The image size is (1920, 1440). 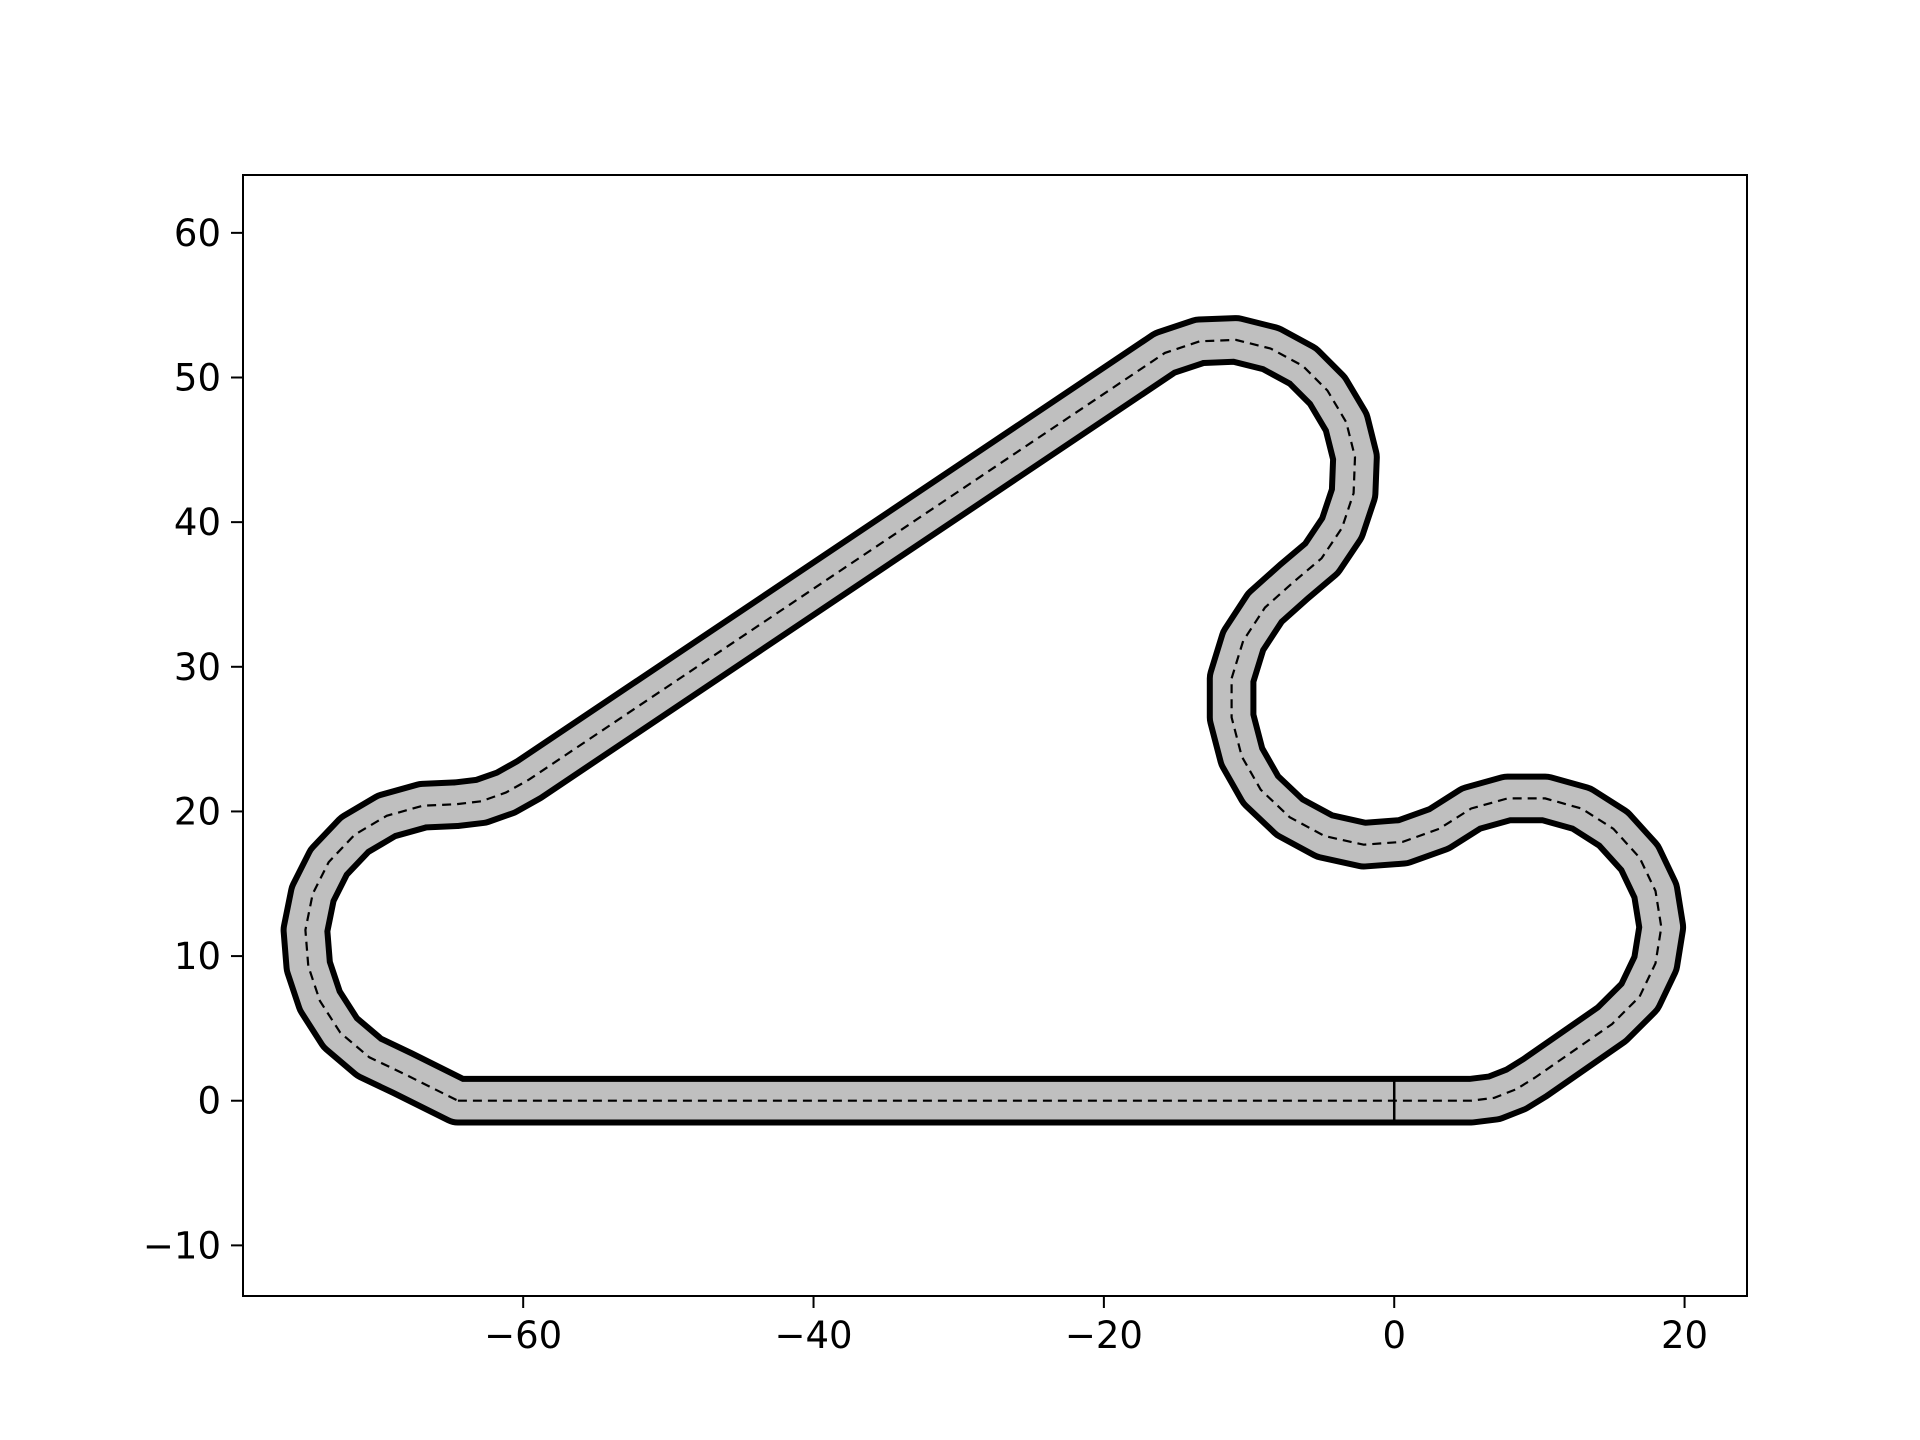 What do you see at coordinates (1394, 1335) in the screenshot?
I see `x-tick-label: 0` at bounding box center [1394, 1335].